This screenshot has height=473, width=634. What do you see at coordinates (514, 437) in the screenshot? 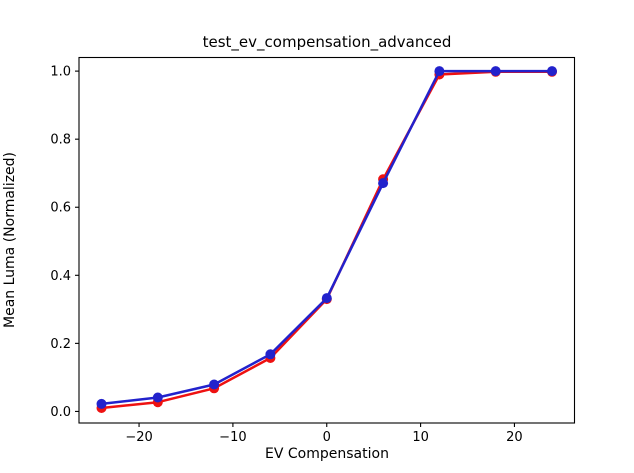
I see `x-tick-label: 20` at bounding box center [514, 437].